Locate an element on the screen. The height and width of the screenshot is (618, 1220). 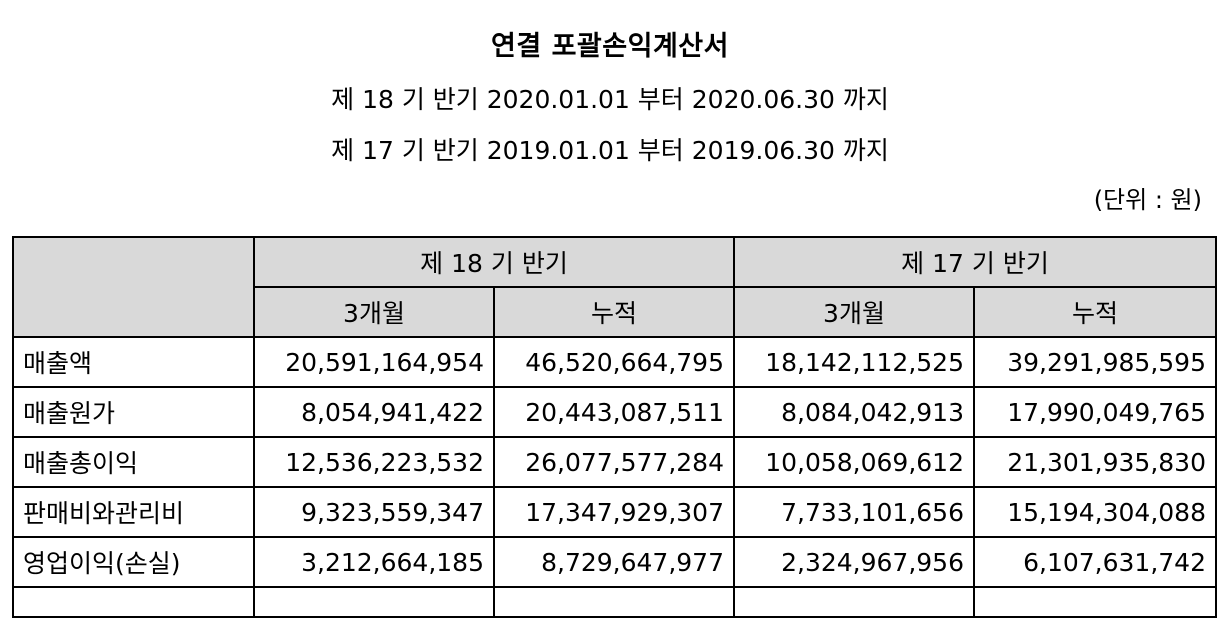
cell-value: 15,194,304,088 is located at coordinates (1095, 512).